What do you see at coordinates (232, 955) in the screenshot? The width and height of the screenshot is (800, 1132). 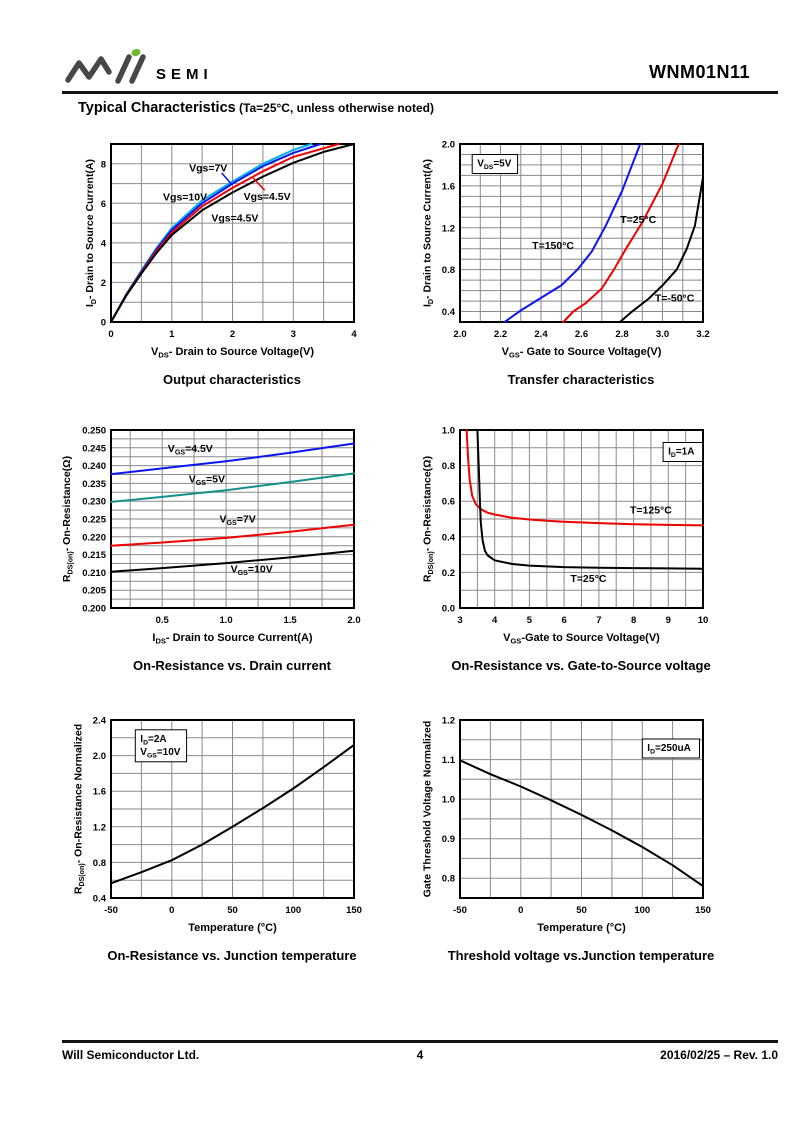 I see `chart-caption: On-Resistance vs. Junction temperature` at bounding box center [232, 955].